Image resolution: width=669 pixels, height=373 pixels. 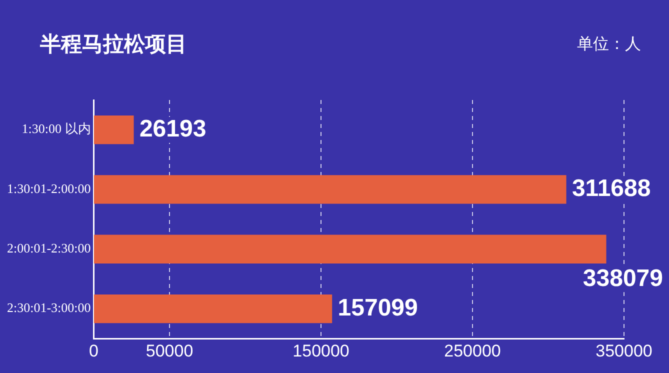 I want to click on data-label: 26193, so click(x=172, y=128).